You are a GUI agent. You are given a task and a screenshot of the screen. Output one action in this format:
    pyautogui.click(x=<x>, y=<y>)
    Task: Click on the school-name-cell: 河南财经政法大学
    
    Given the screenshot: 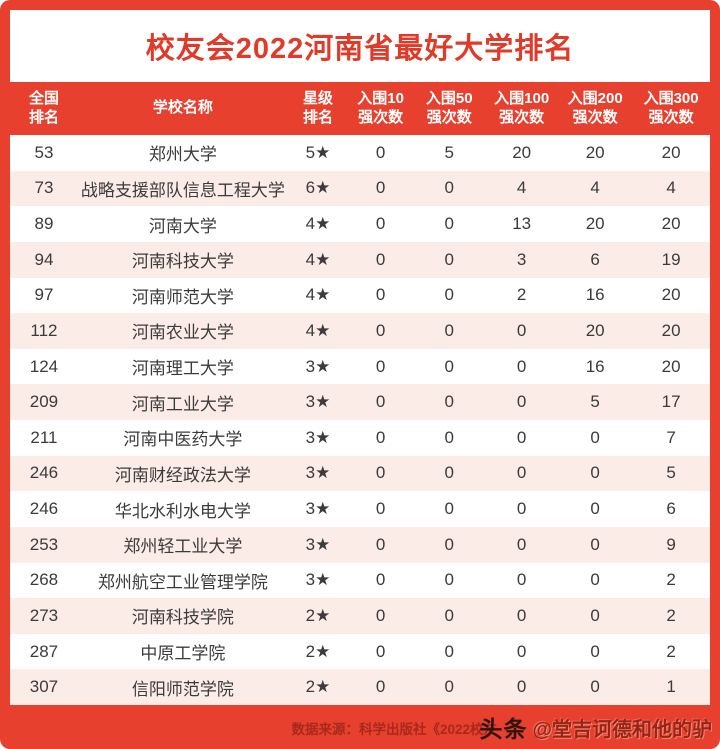 What is the action you would take?
    pyautogui.click(x=182, y=475)
    